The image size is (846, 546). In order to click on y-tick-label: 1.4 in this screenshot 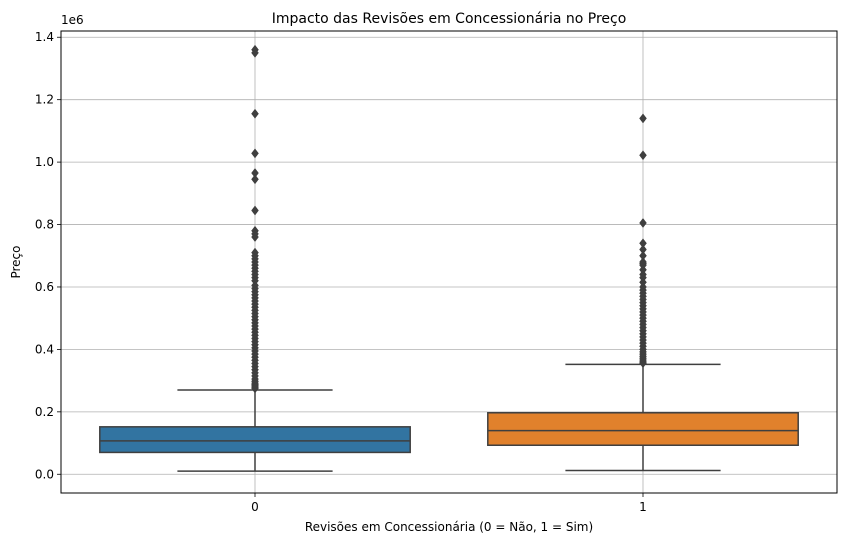, I will do `click(44, 37)`.